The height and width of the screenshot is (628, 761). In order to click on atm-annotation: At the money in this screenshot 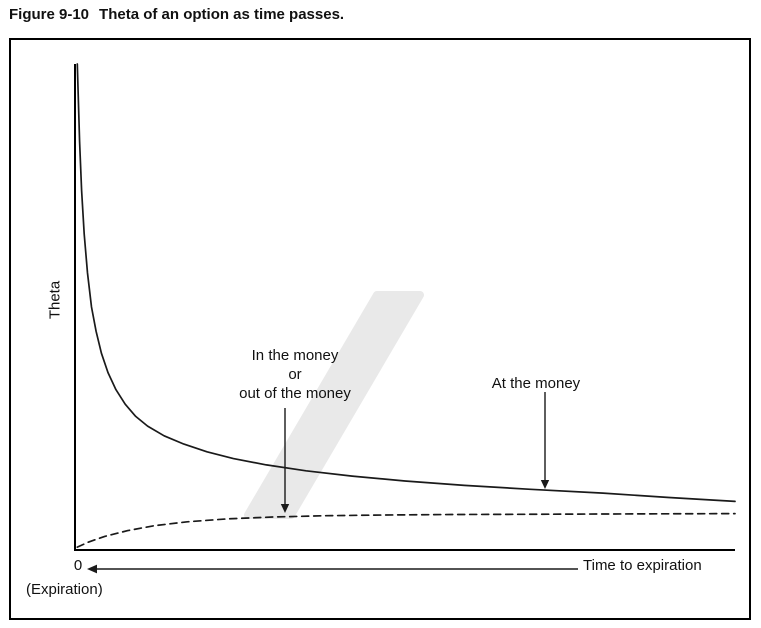, I will do `click(536, 383)`.